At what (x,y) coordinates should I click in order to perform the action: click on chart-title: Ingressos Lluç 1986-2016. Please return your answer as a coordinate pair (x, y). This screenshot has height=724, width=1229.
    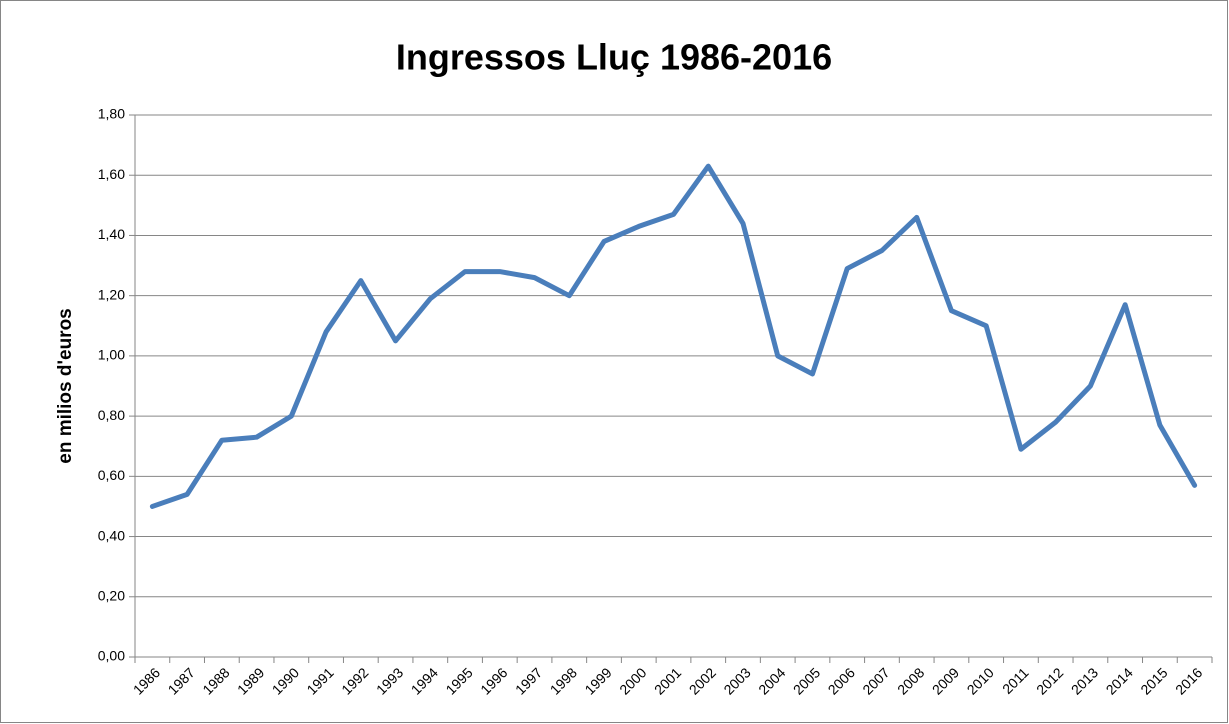
    Looking at the image, I should click on (614, 57).